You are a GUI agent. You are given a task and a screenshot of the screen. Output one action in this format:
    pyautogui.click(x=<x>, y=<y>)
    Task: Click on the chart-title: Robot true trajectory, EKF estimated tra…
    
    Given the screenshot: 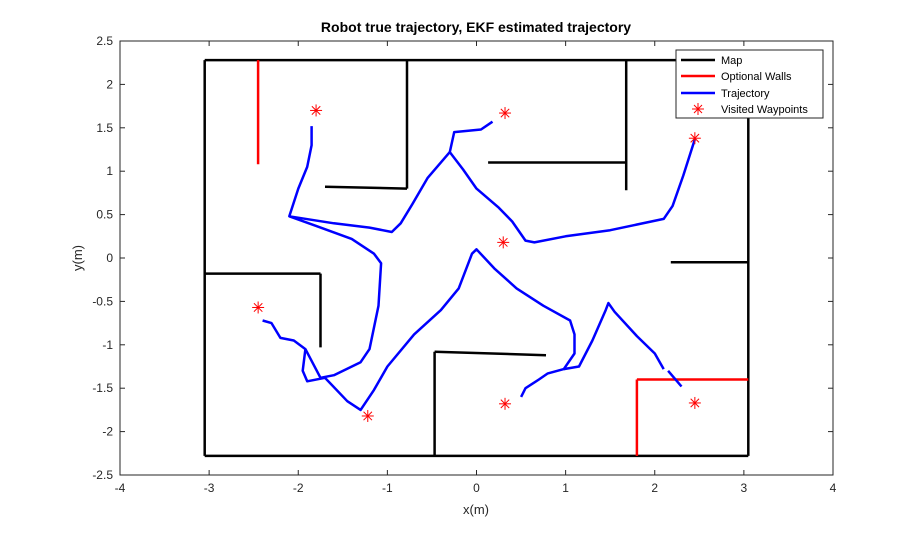 What is the action you would take?
    pyautogui.click(x=476, y=27)
    